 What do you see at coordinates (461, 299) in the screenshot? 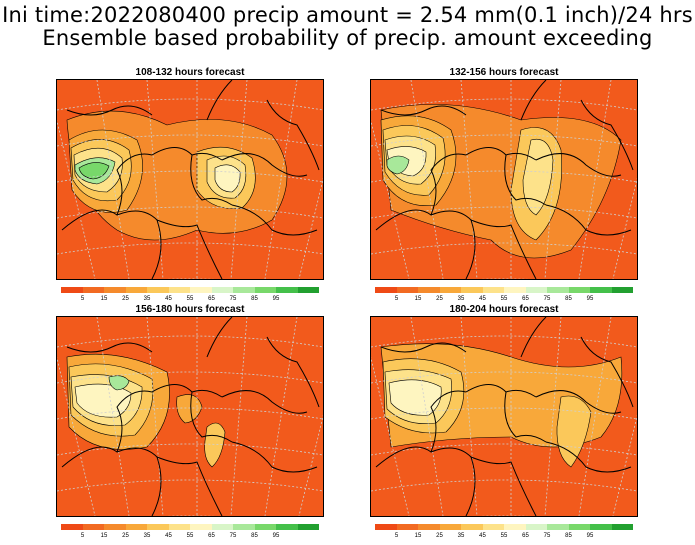
I see `legend-label: 35` at bounding box center [461, 299].